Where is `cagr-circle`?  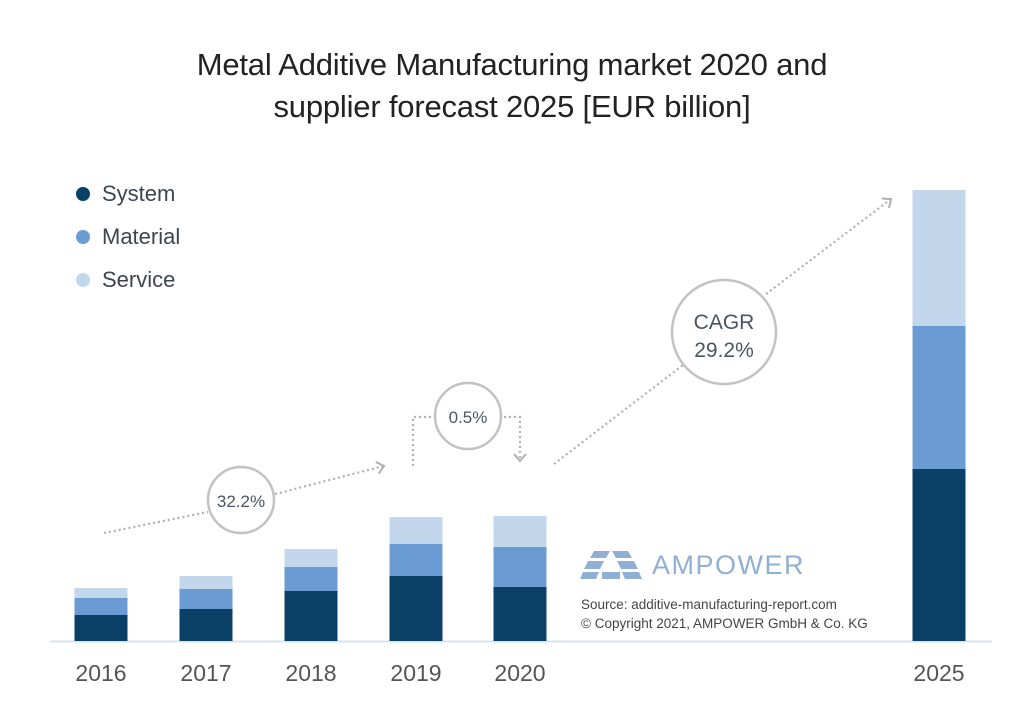
cagr-circle is located at coordinates (724, 332).